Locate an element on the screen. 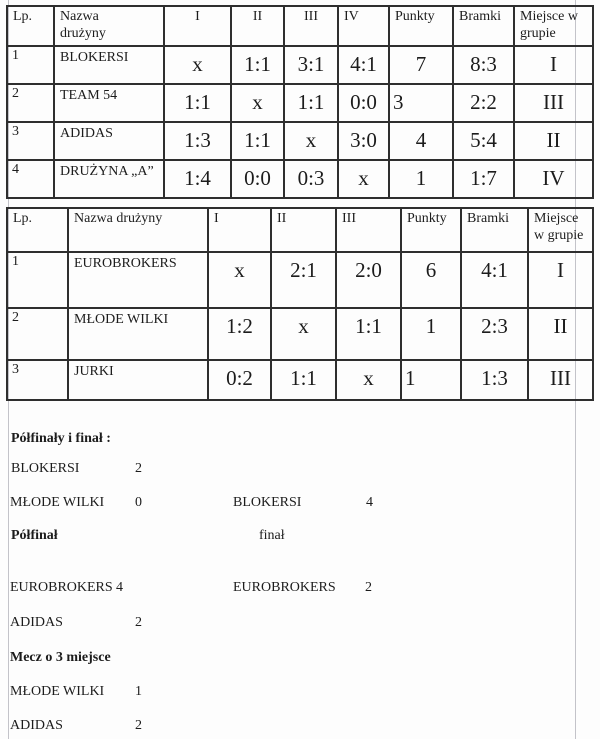 This screenshot has height=739, width=600. score-cell: 1:4 is located at coordinates (197, 178).